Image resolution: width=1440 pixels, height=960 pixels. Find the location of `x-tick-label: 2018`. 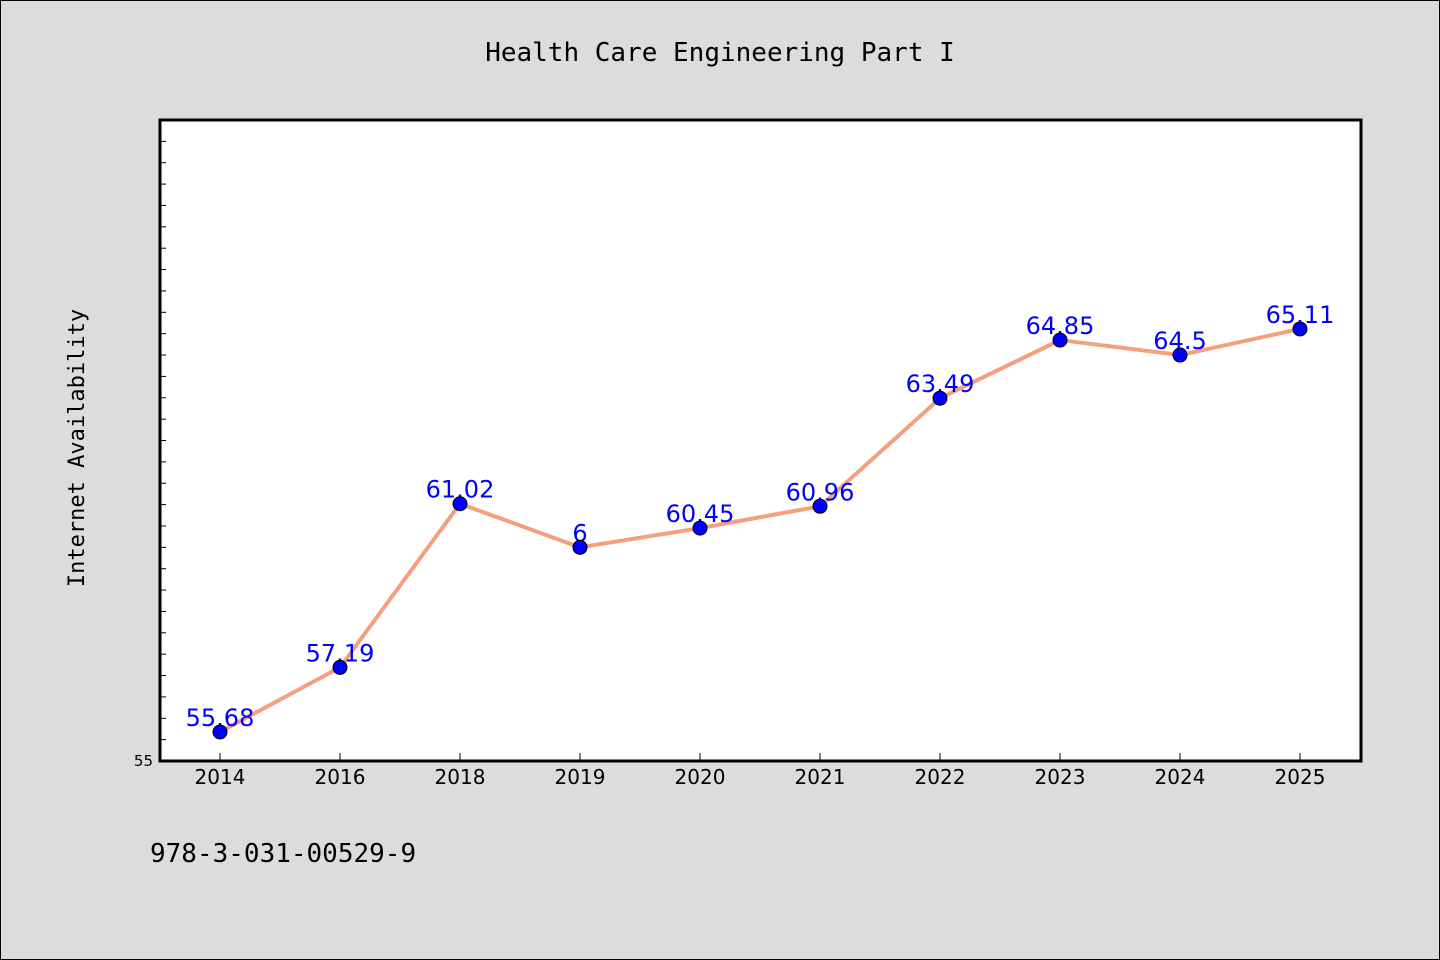

x-tick-label: 2018 is located at coordinates (460, 777).